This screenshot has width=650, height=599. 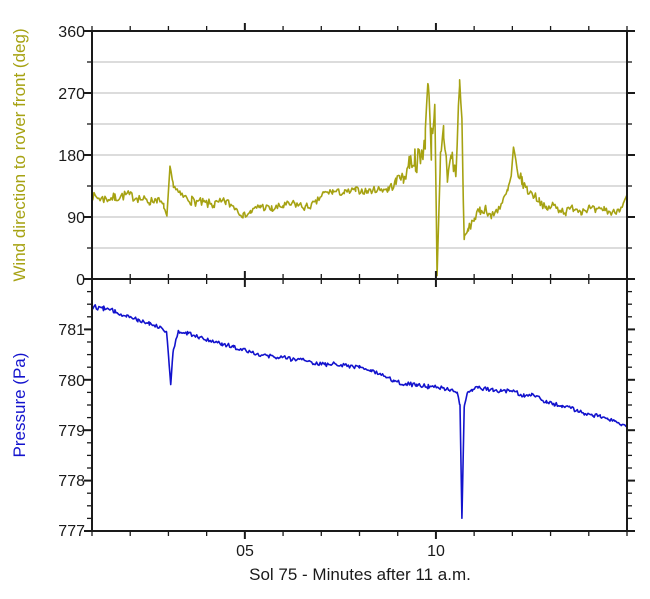 I want to click on xtick-10: 10, so click(x=436, y=551).